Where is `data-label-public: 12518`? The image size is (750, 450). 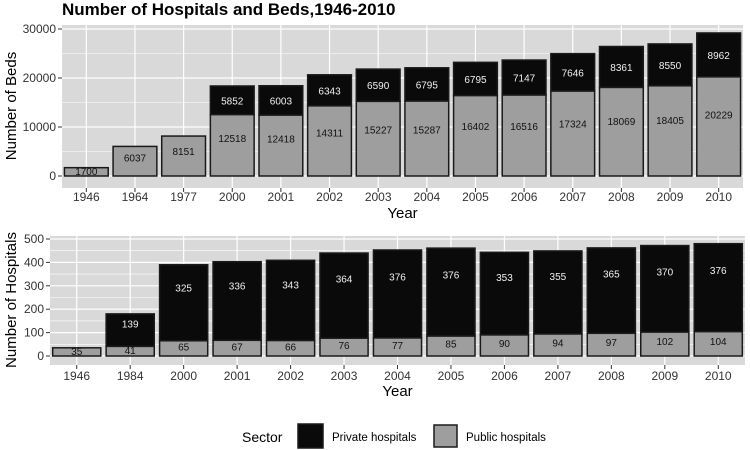
data-label-public: 12518 is located at coordinates (232, 139).